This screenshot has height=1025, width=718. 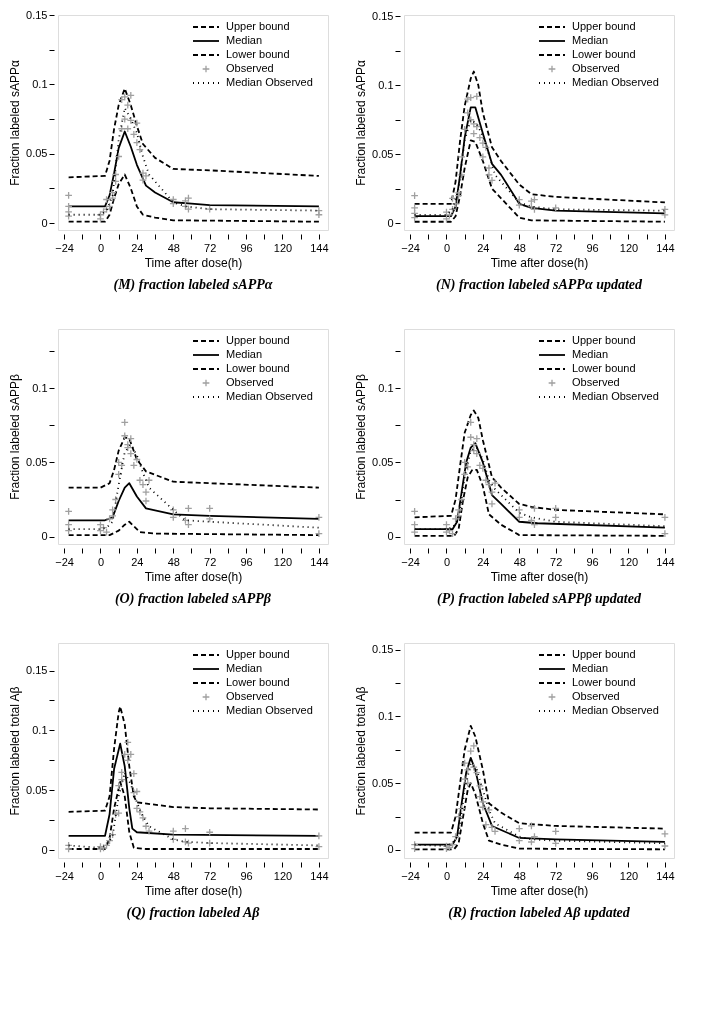 What do you see at coordinates (15, 123) in the screenshot?
I see `y-axis-title: Fraction labeled sAPPα` at bounding box center [15, 123].